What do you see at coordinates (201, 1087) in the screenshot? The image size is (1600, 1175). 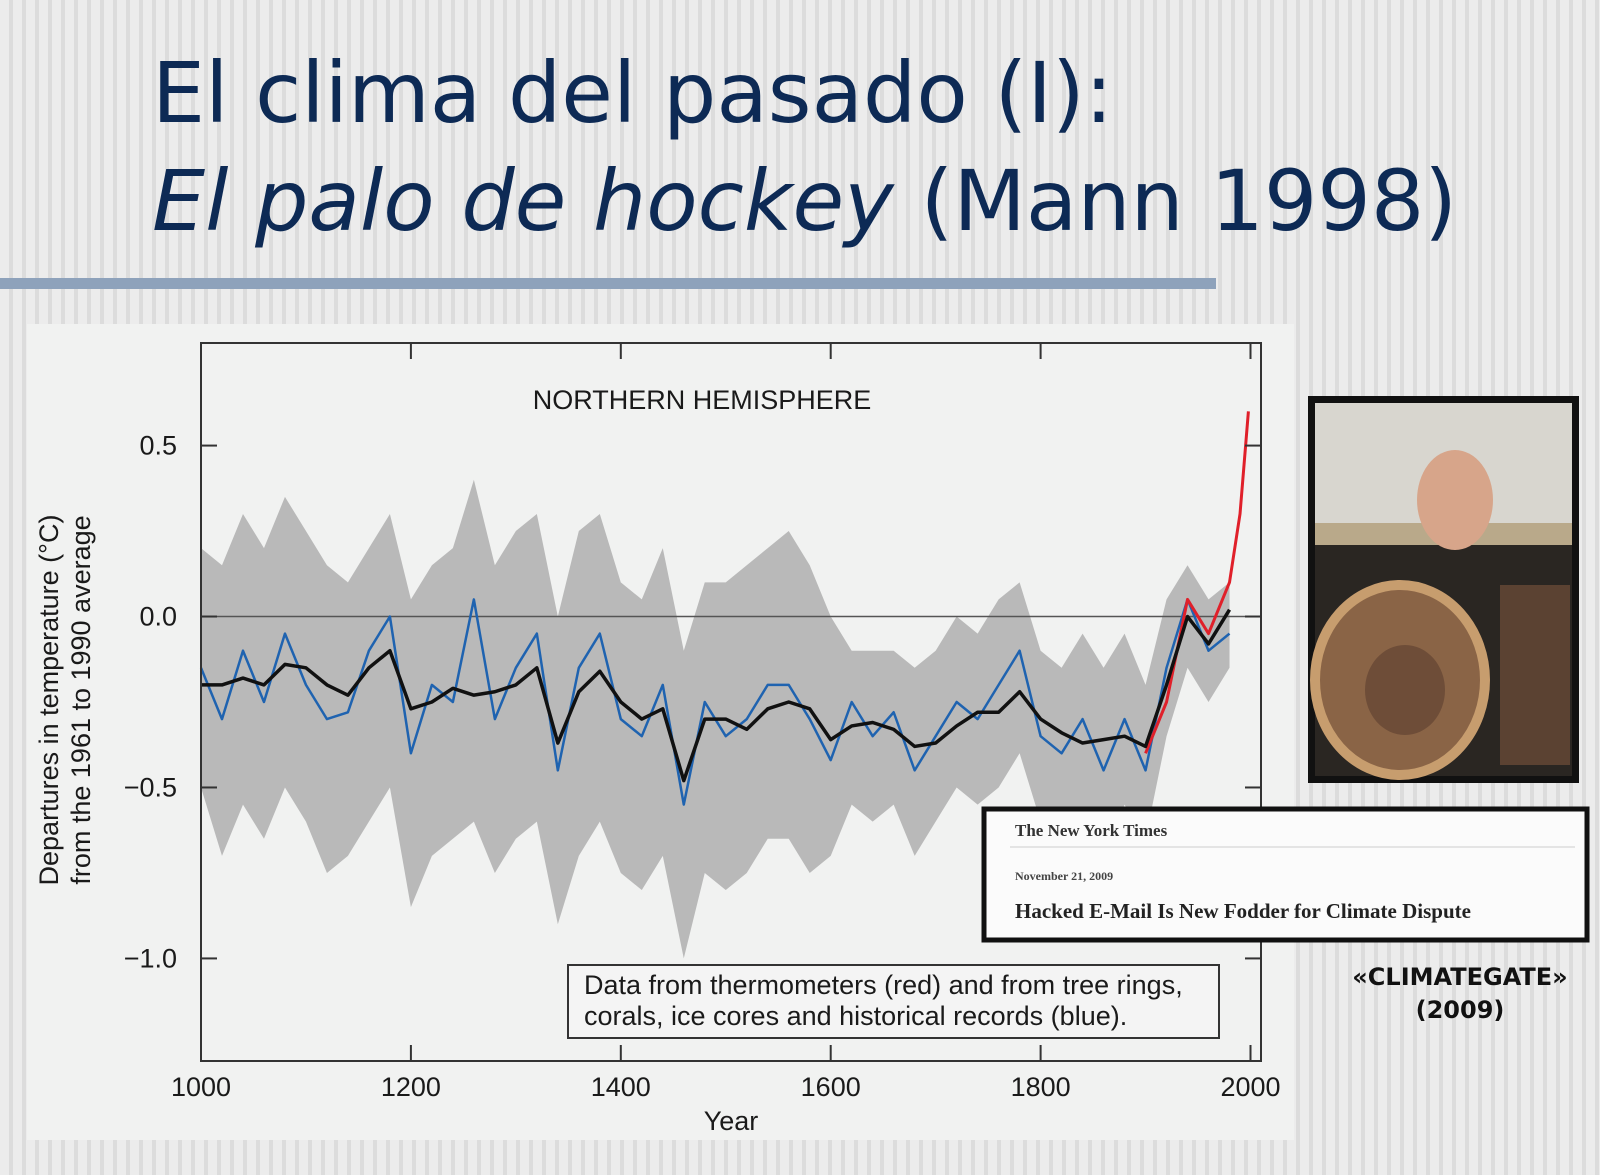 I see `x-tick-label: 1000` at bounding box center [201, 1087].